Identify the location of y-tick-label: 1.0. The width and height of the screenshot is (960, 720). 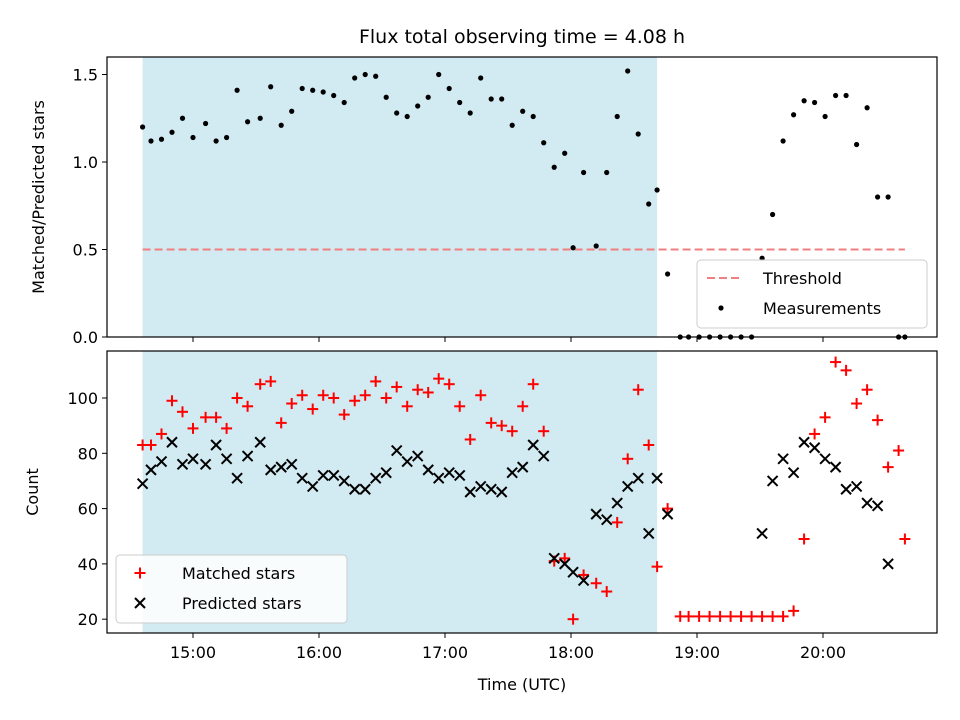
(85, 162).